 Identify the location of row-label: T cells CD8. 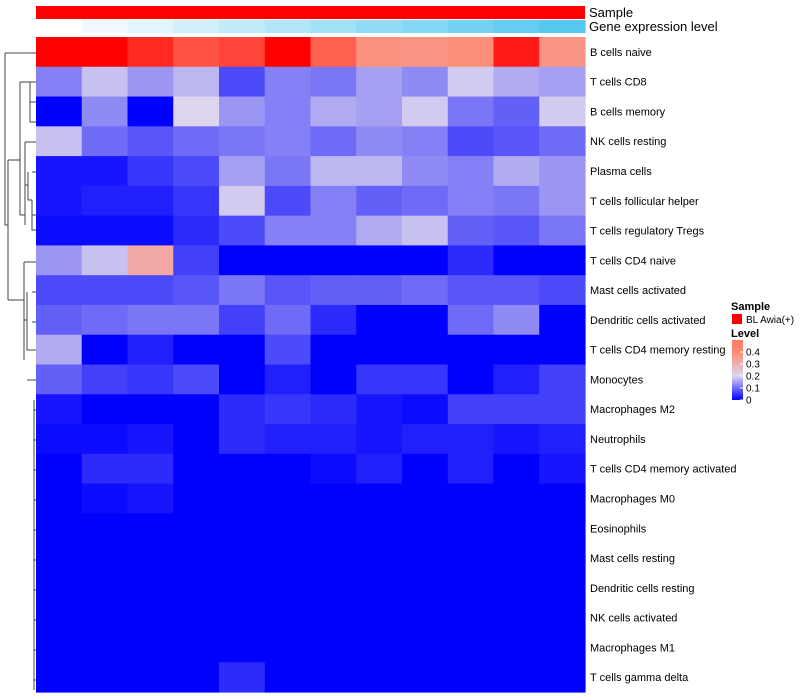
(618, 83).